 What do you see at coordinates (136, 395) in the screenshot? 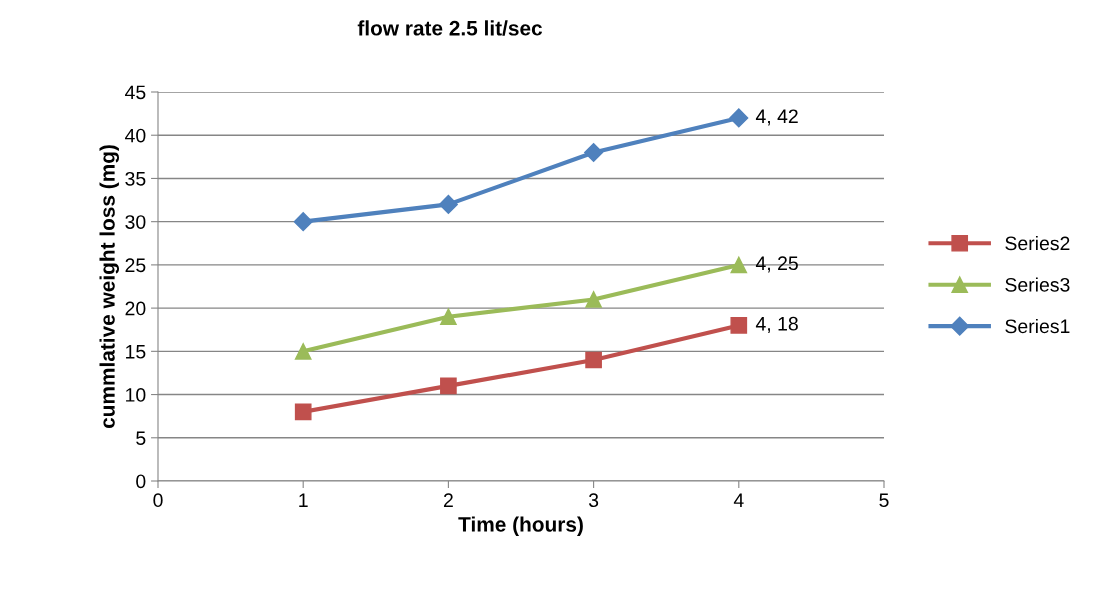
I see `y-tick-label: 10` at bounding box center [136, 395].